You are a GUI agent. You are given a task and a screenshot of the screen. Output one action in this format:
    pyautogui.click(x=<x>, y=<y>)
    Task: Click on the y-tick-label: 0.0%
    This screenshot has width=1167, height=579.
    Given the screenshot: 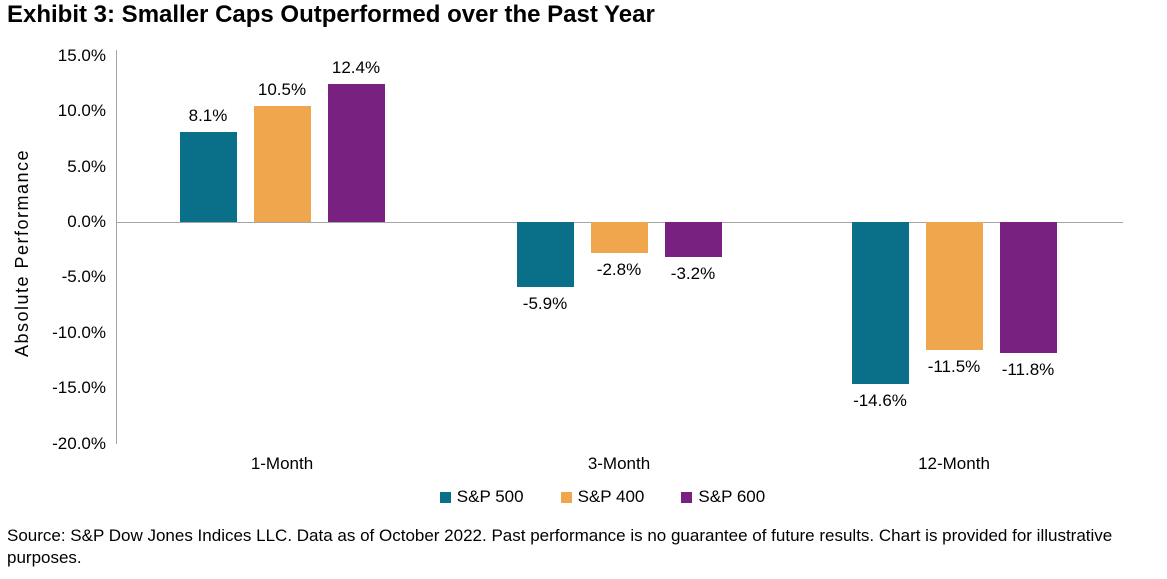 What is the action you would take?
    pyautogui.click(x=86, y=221)
    